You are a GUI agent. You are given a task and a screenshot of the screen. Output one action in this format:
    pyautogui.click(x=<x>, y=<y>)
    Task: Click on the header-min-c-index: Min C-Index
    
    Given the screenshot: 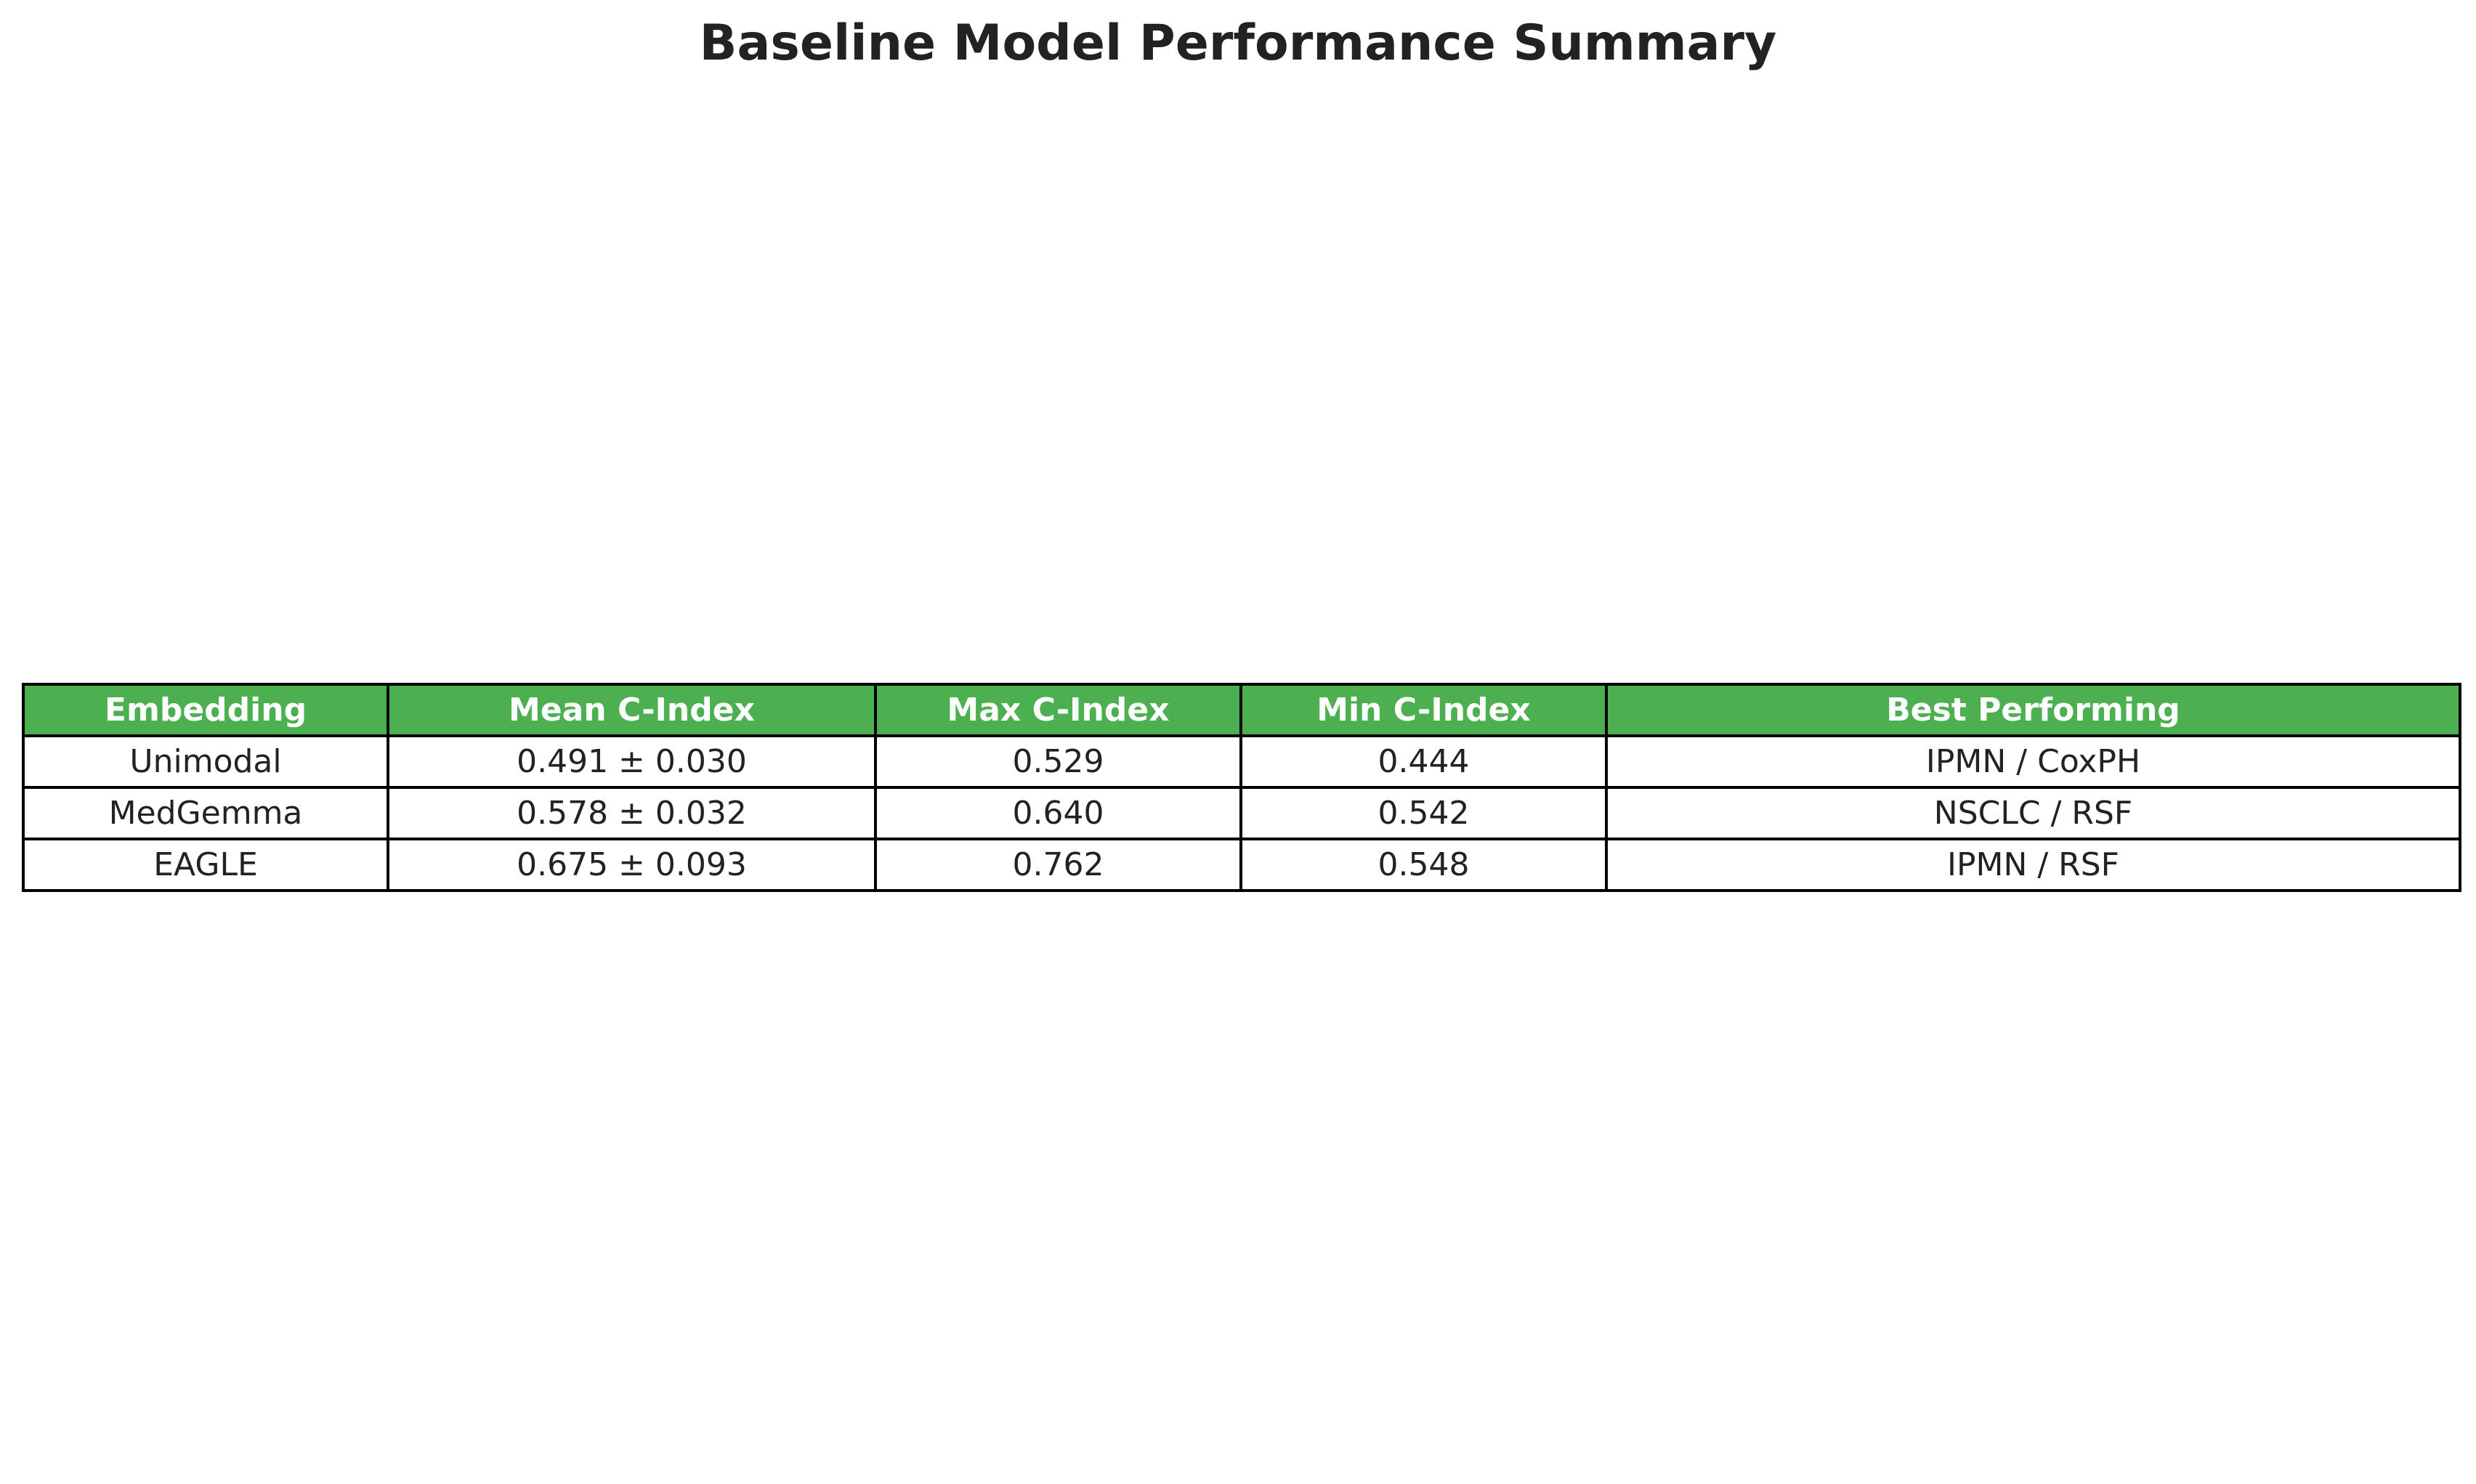 What is the action you would take?
    pyautogui.click(x=1423, y=710)
    